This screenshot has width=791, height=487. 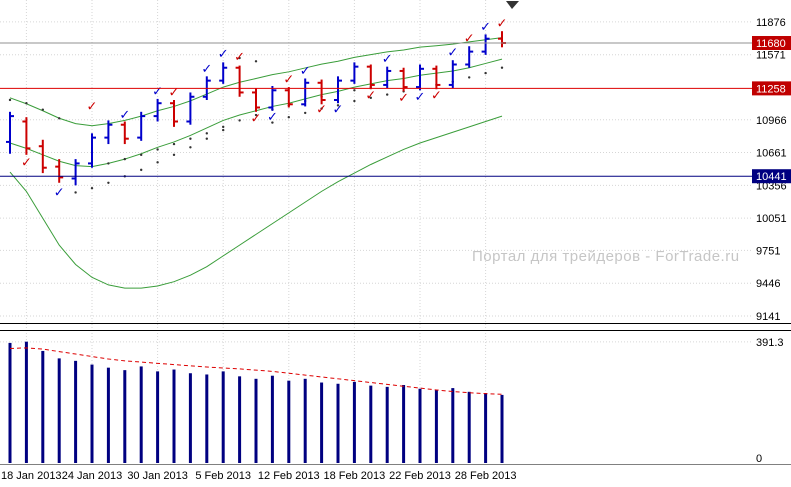 What do you see at coordinates (768, 317) in the screenshot?
I see `price-axis-label: 9141` at bounding box center [768, 317].